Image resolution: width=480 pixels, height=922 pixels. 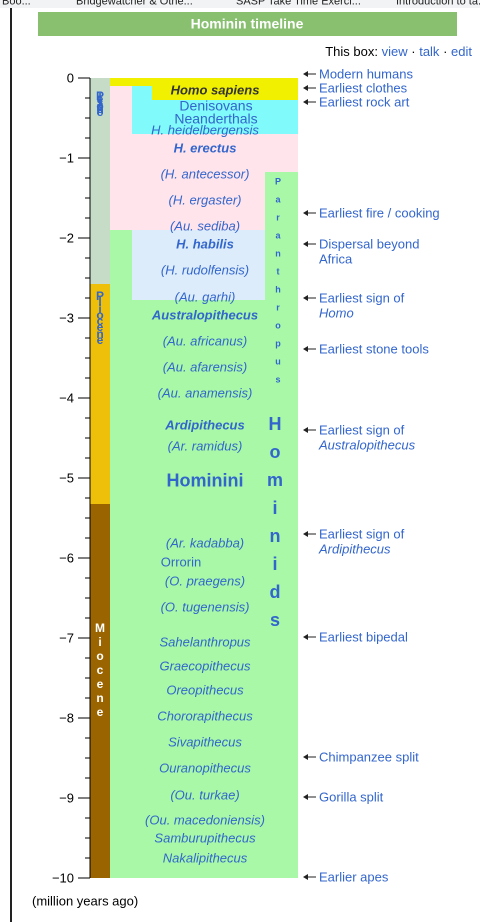 What do you see at coordinates (205, 820) in the screenshot?
I see `taxon-label: (Ou. macedoniensis)` at bounding box center [205, 820].